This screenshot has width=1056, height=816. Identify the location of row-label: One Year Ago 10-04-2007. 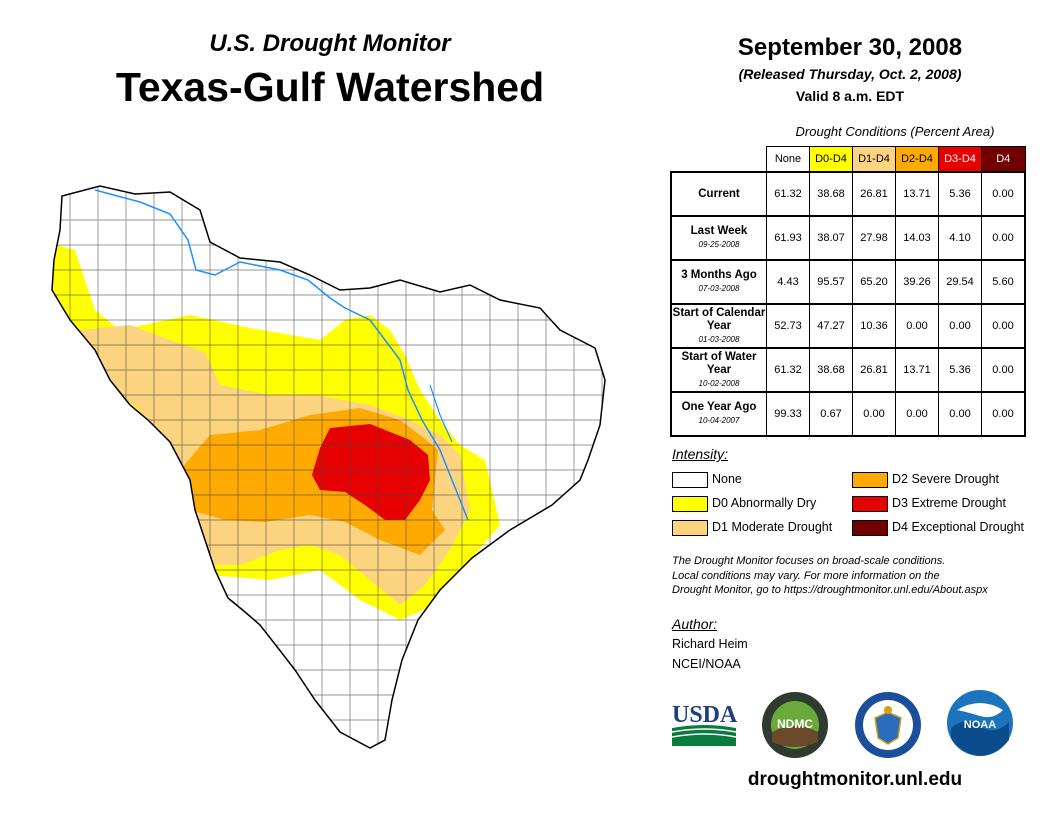
(718, 414).